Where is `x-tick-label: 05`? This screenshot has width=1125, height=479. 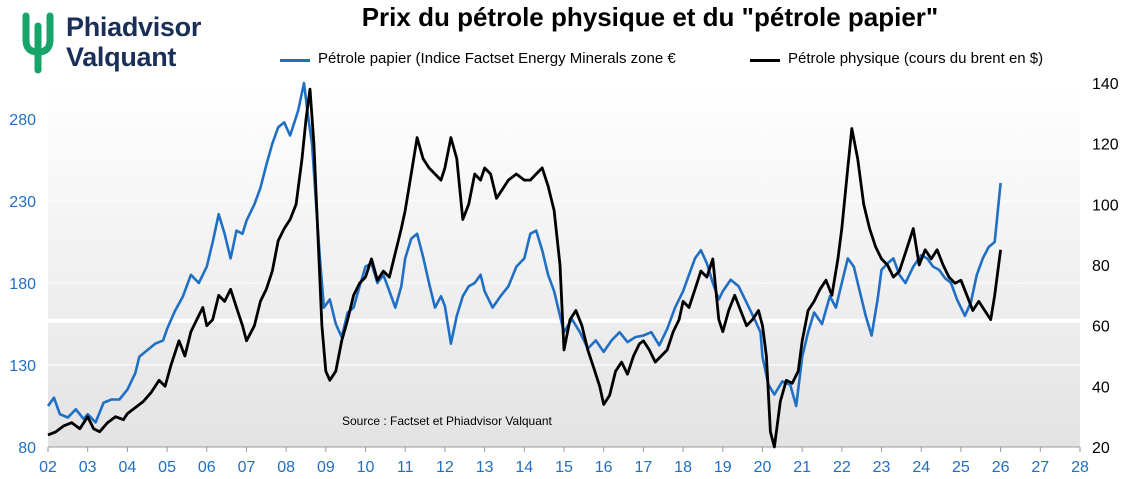
x-tick-label: 05 is located at coordinates (167, 467).